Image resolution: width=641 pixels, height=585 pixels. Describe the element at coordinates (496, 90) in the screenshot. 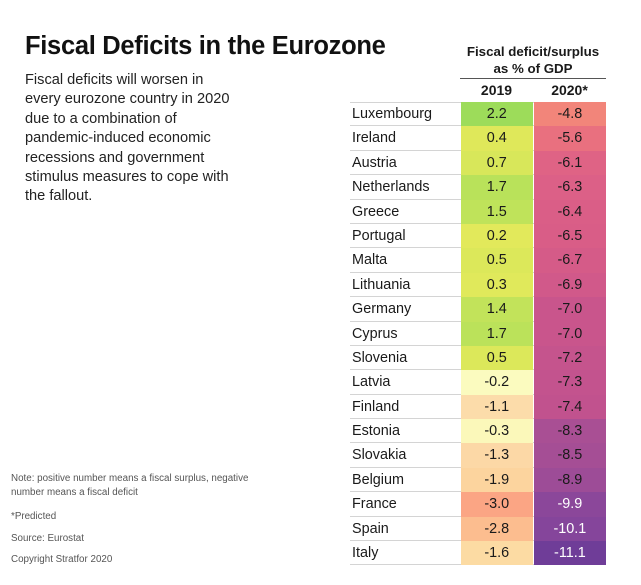

I see `column-header-2019: 2019` at that location.